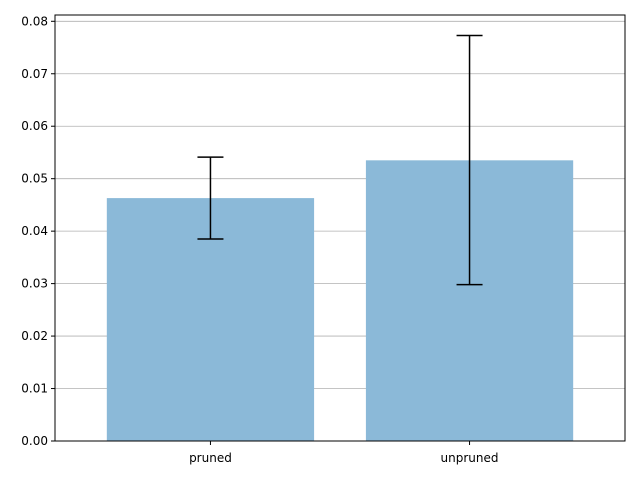 This screenshot has height=480, width=640. I want to click on y-tick-label: 0.07, so click(34, 74).